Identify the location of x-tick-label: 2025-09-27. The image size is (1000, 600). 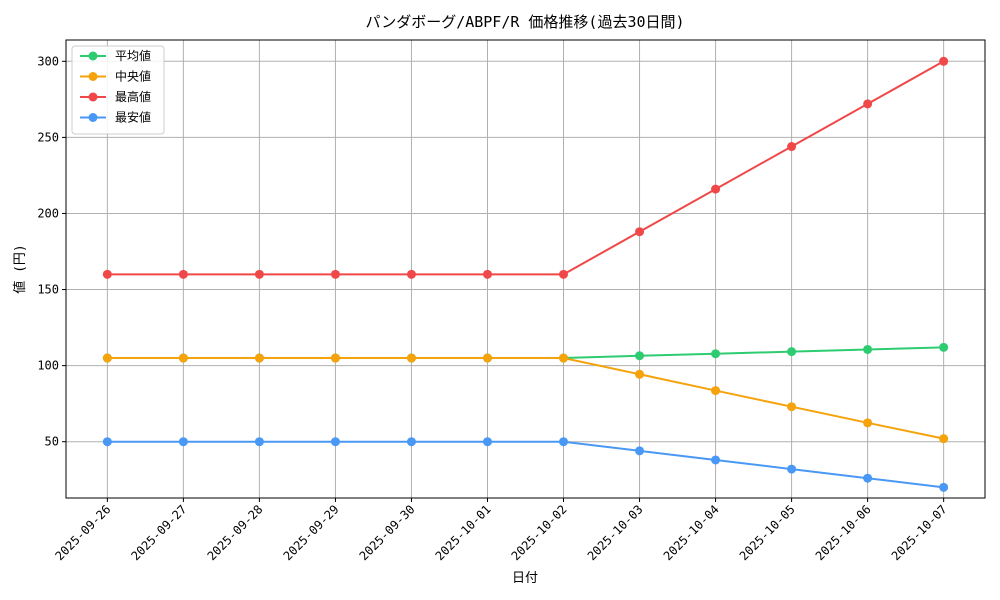
(159, 532).